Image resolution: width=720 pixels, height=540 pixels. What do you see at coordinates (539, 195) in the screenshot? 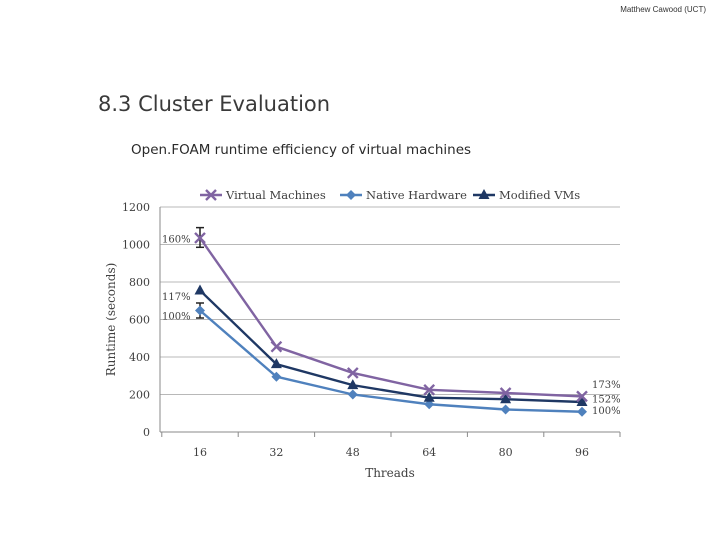
I see `legend-label: Modified VMs` at bounding box center [539, 195].